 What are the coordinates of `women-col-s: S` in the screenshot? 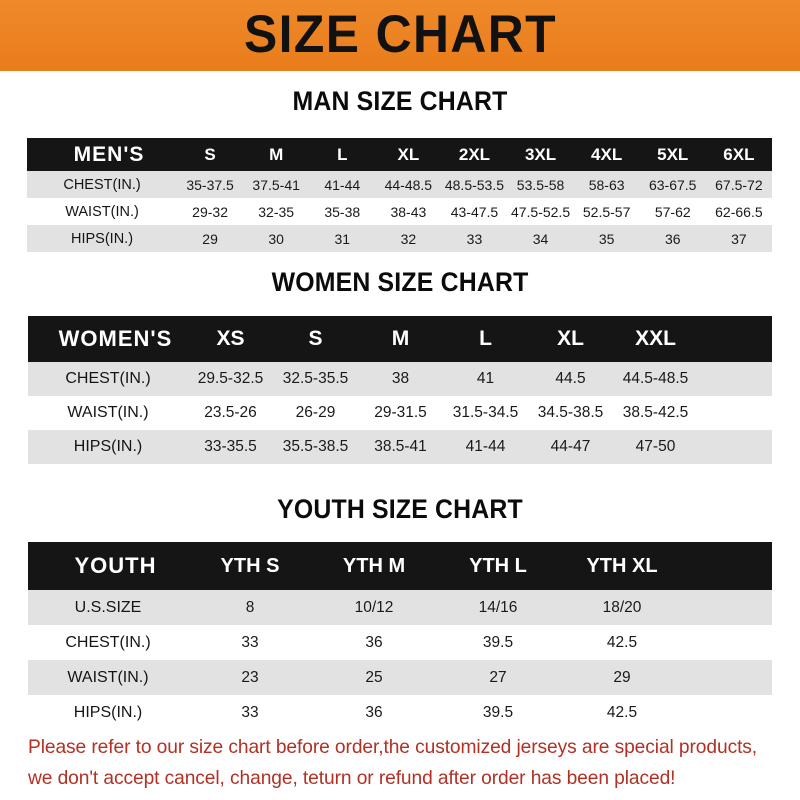 It's located at (315, 338).